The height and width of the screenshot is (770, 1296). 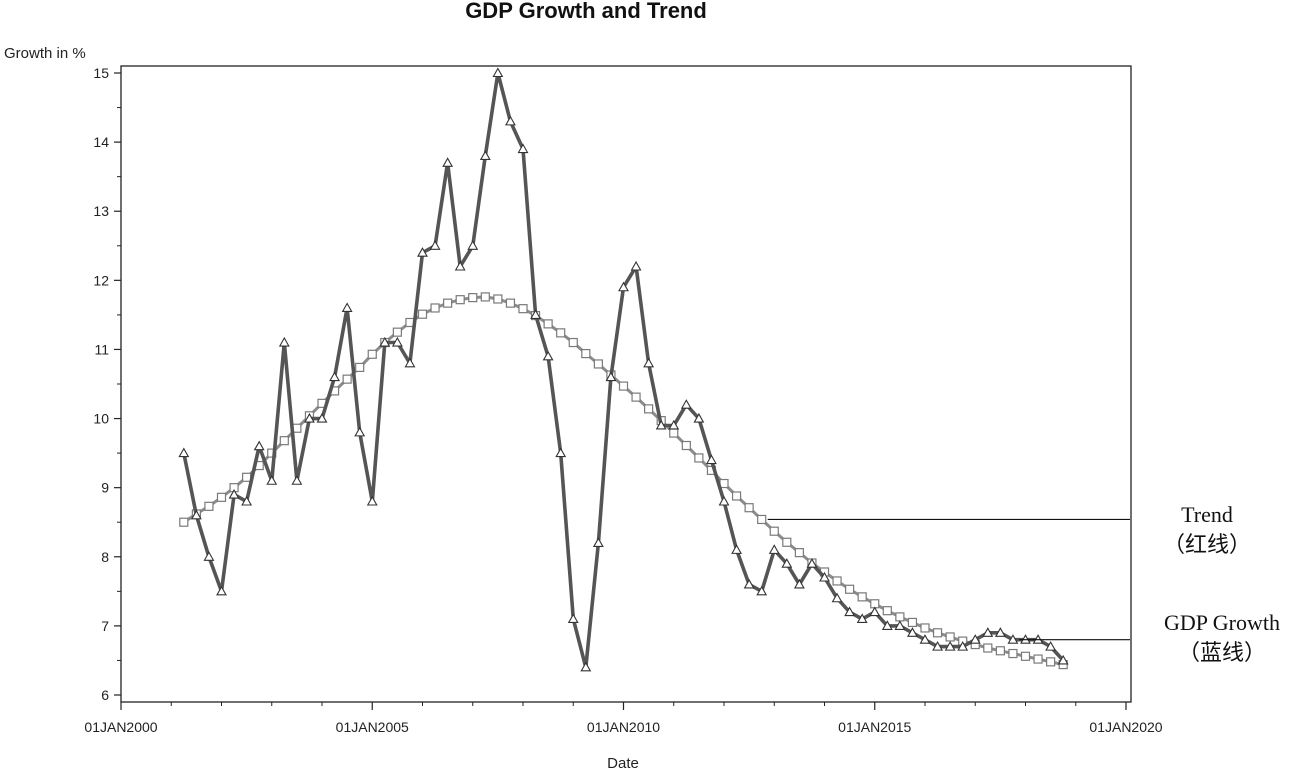 What do you see at coordinates (101, 419) in the screenshot?
I see `y-tick-label: 10` at bounding box center [101, 419].